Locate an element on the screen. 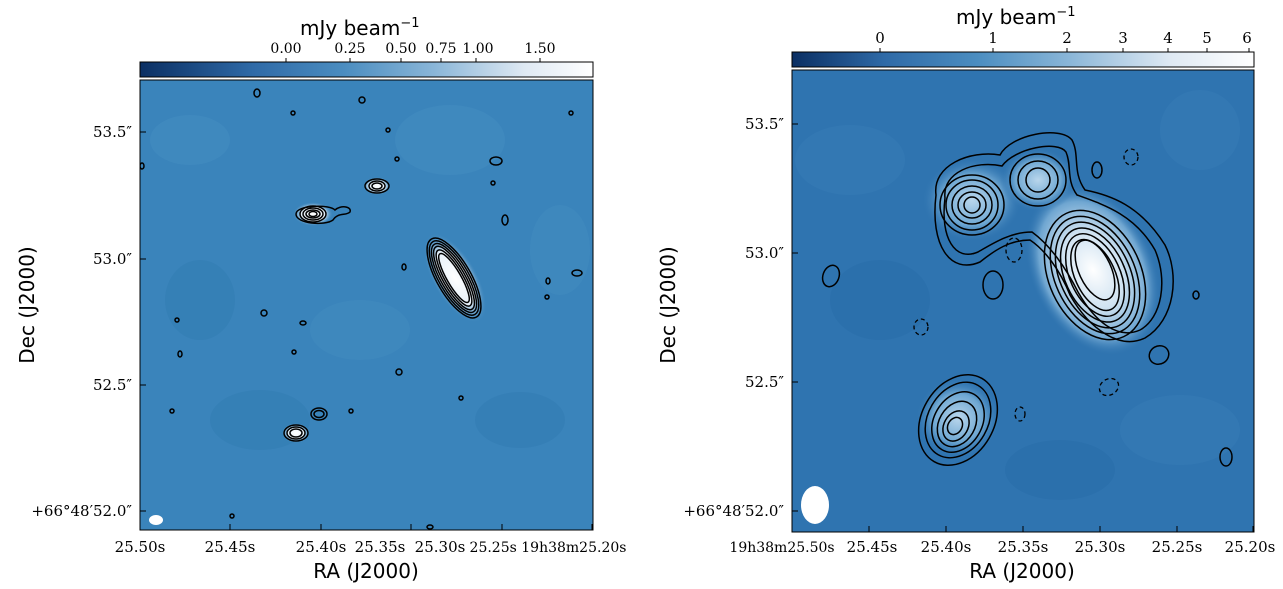 Image resolution: width=1283 pixels, height=589 pixels. x-tick-label: 25.25s is located at coordinates (1177, 547).